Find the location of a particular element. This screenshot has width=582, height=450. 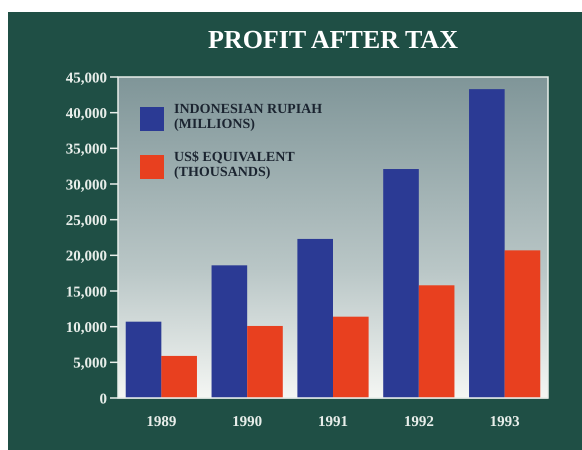

legend-label: US$ EQUIVALENT (THOUSANDS) is located at coordinates (235, 165).